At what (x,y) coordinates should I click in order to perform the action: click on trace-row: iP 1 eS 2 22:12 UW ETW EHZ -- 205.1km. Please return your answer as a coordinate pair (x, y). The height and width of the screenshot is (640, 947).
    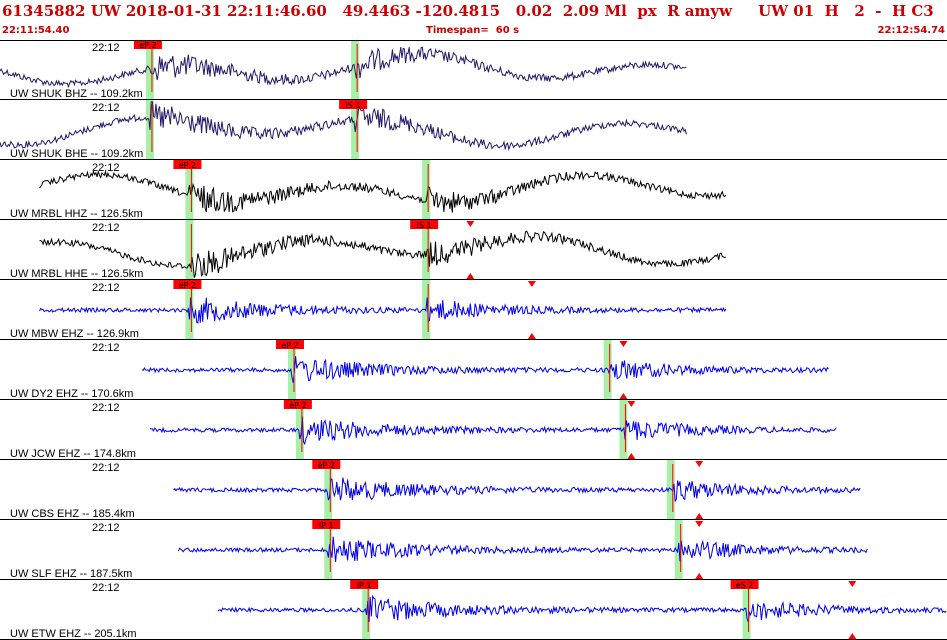
    Looking at the image, I should click on (473, 610).